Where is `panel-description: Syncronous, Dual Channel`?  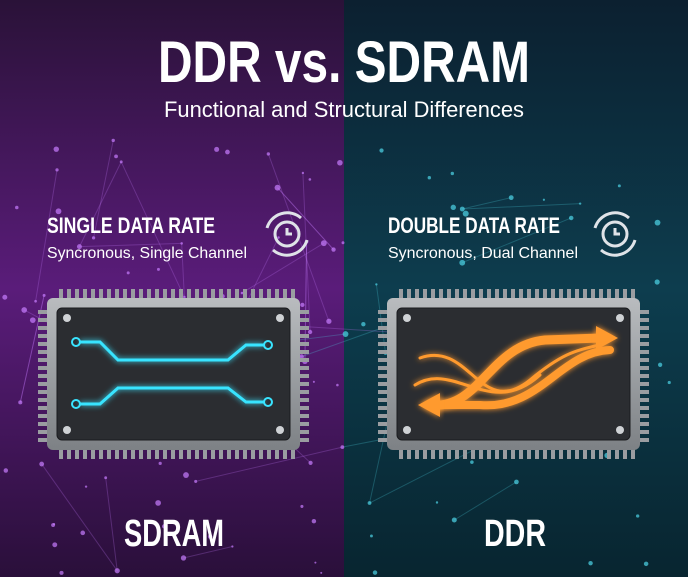
panel-description: Syncronous, Dual Channel is located at coordinates (483, 253).